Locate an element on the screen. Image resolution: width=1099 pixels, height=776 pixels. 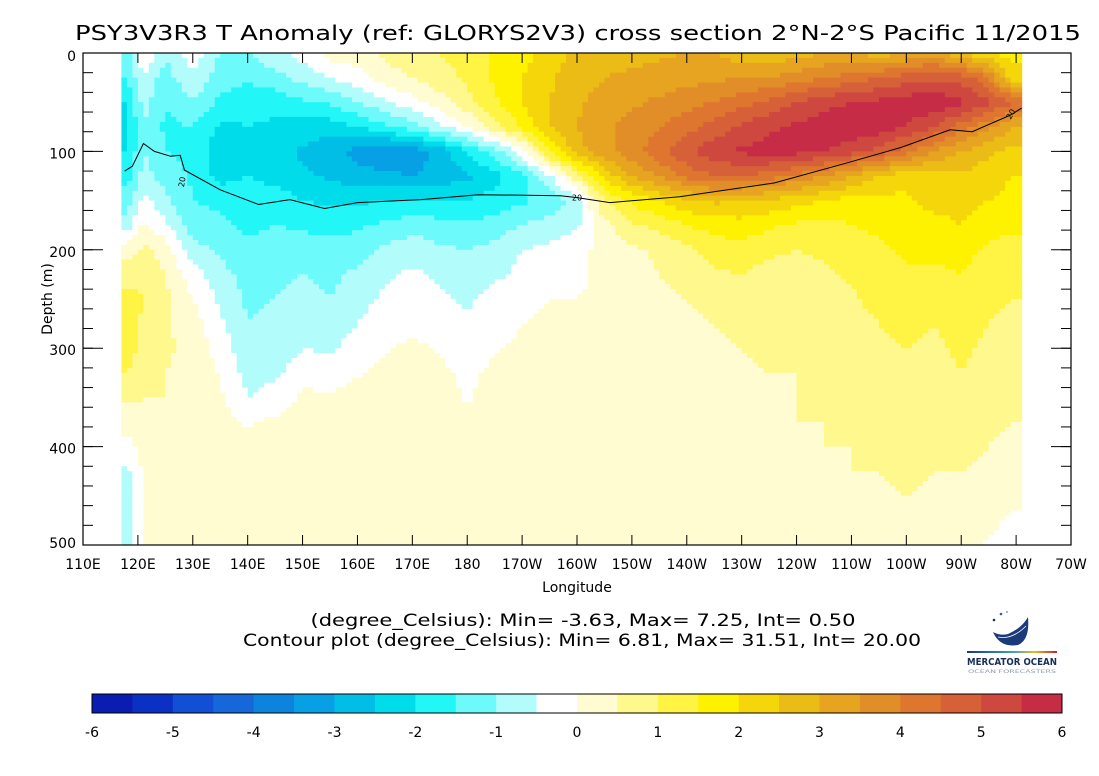
x-tick-label: 170E is located at coordinates (413, 565).